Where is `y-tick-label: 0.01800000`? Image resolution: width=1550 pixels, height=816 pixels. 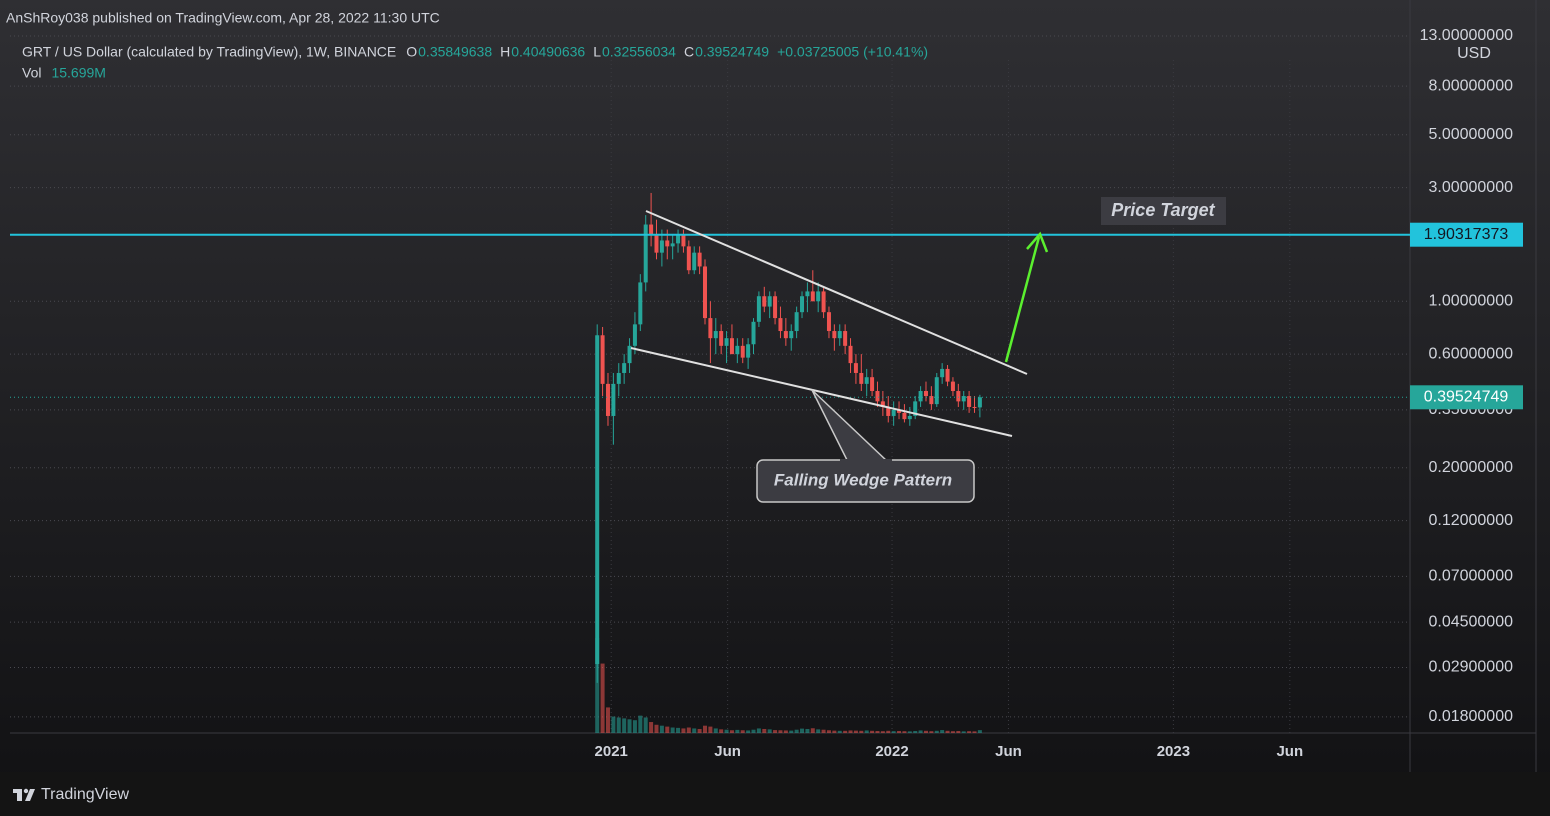 y-tick-label: 0.01800000 is located at coordinates (1470, 716).